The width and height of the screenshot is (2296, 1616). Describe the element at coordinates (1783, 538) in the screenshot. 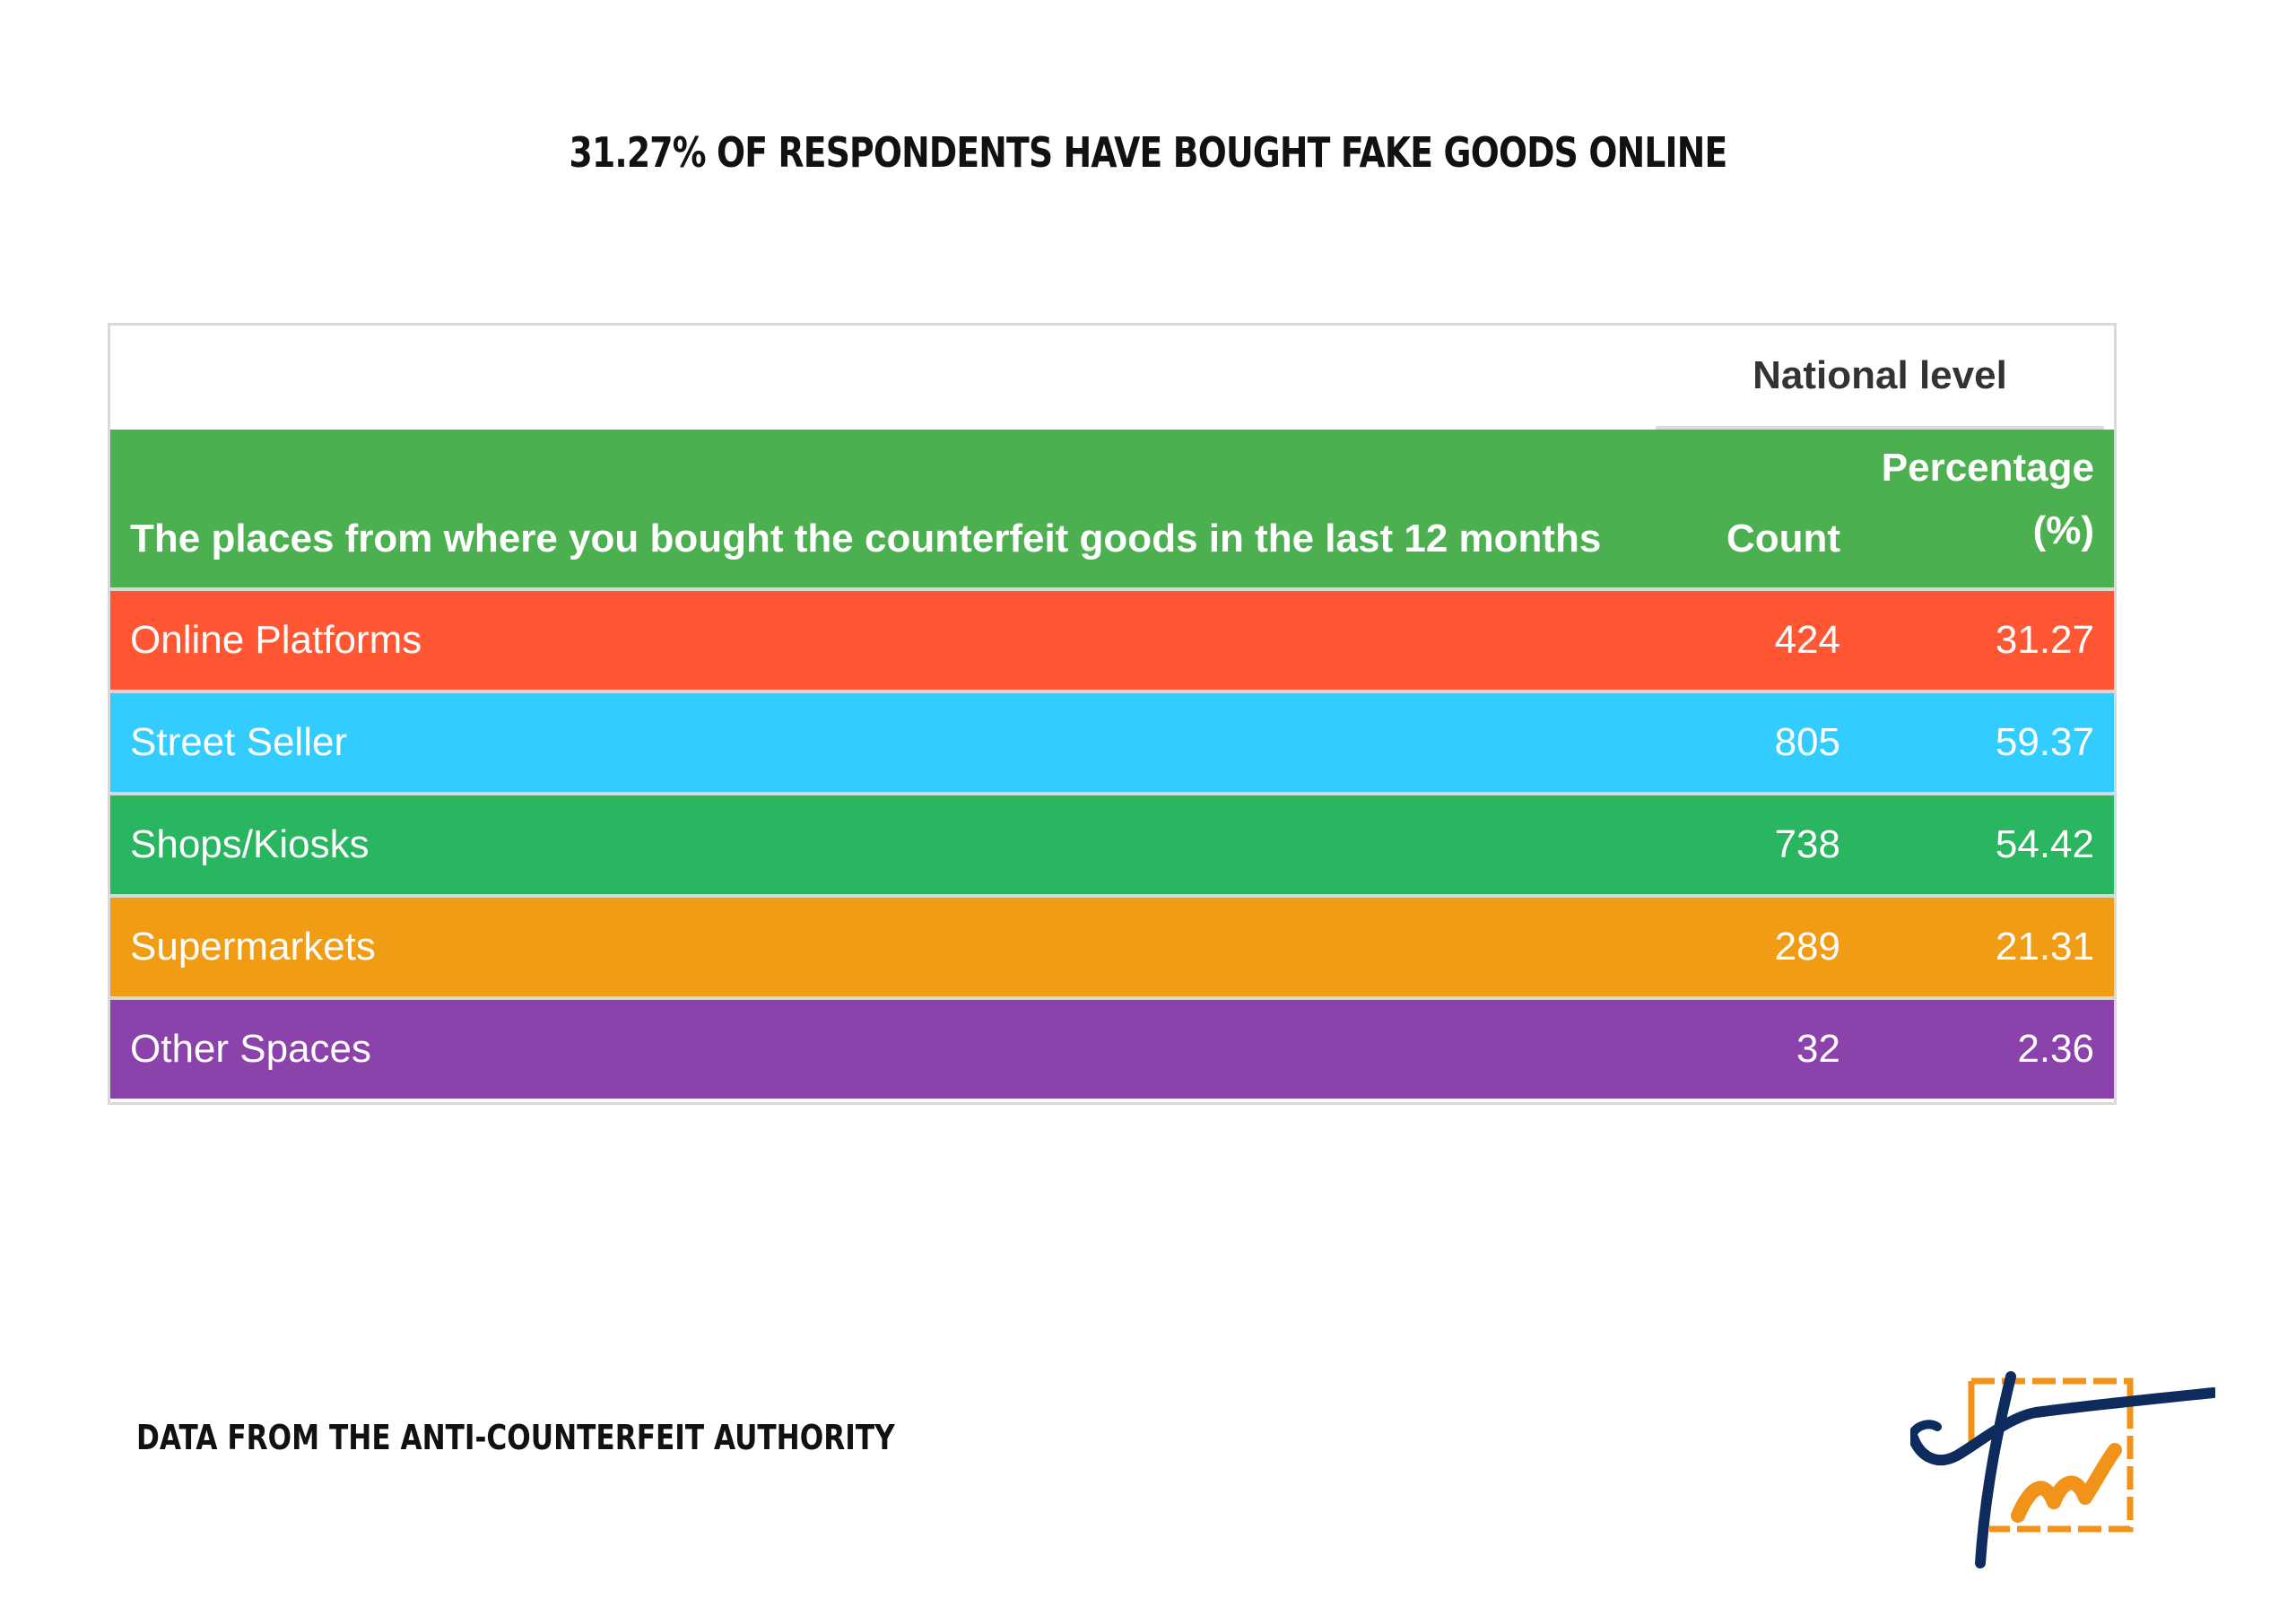

I see `column-header-count: Count` at that location.